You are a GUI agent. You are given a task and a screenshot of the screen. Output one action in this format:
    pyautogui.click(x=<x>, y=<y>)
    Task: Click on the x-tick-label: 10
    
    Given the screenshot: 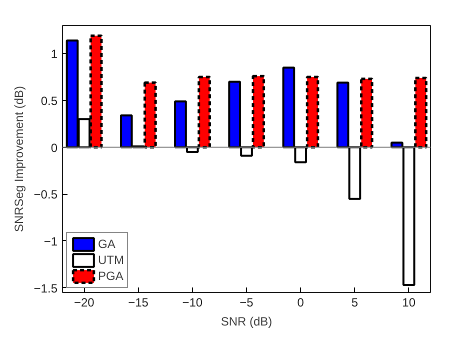 What is the action you would take?
    pyautogui.click(x=409, y=303)
    